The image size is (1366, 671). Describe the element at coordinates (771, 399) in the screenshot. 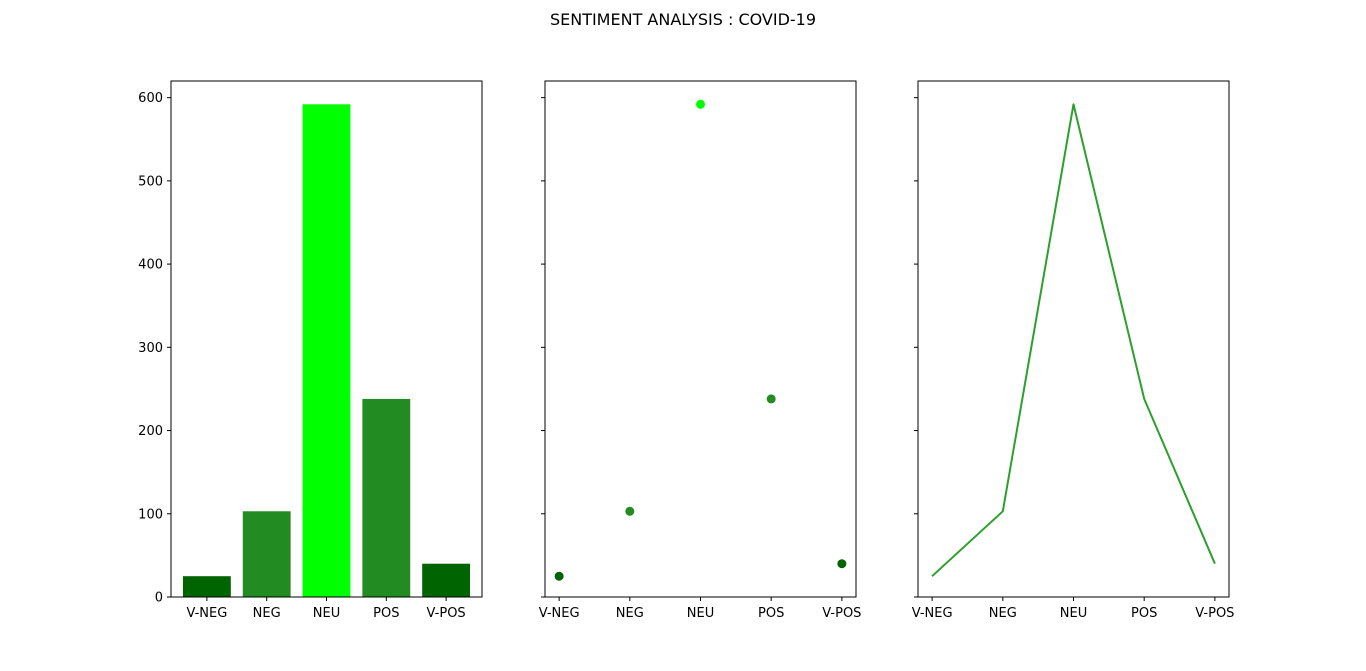

I see `point-pos` at that location.